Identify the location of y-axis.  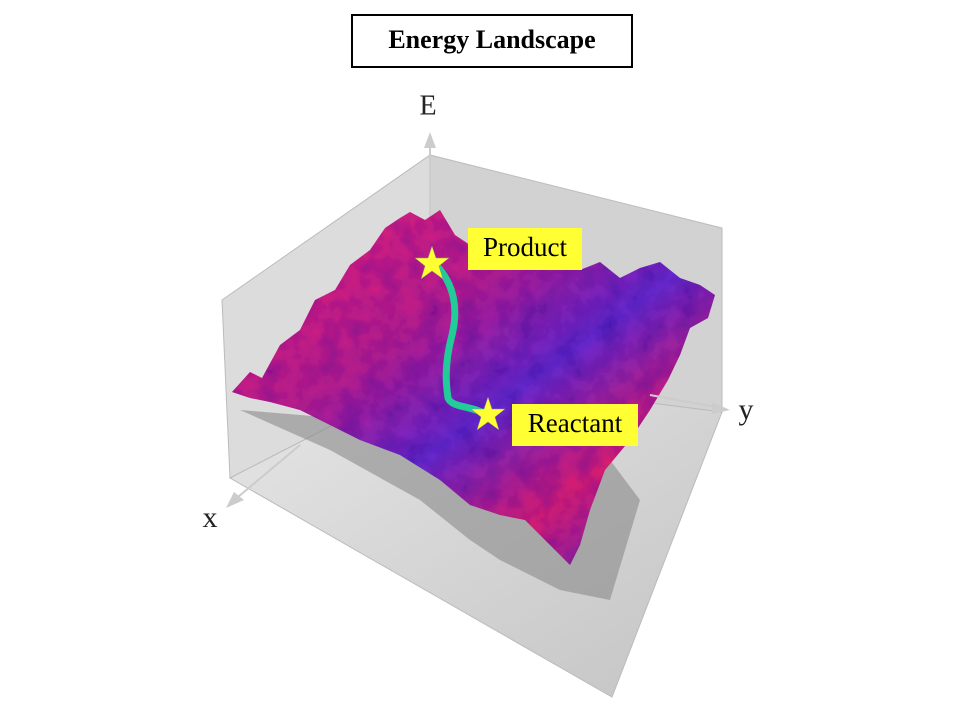
(686, 401).